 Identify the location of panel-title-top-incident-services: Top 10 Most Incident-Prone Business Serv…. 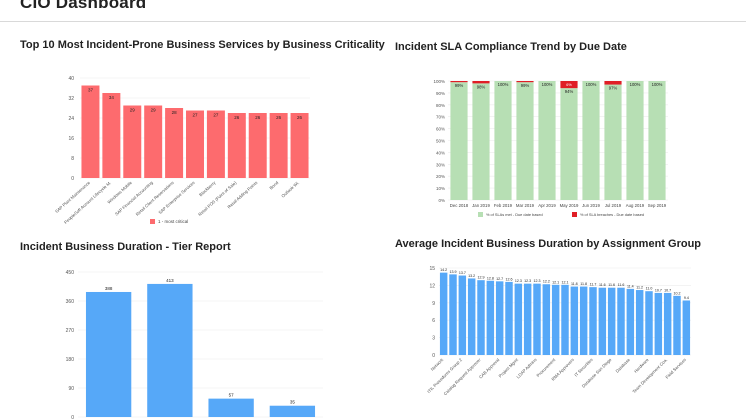
(202, 45).